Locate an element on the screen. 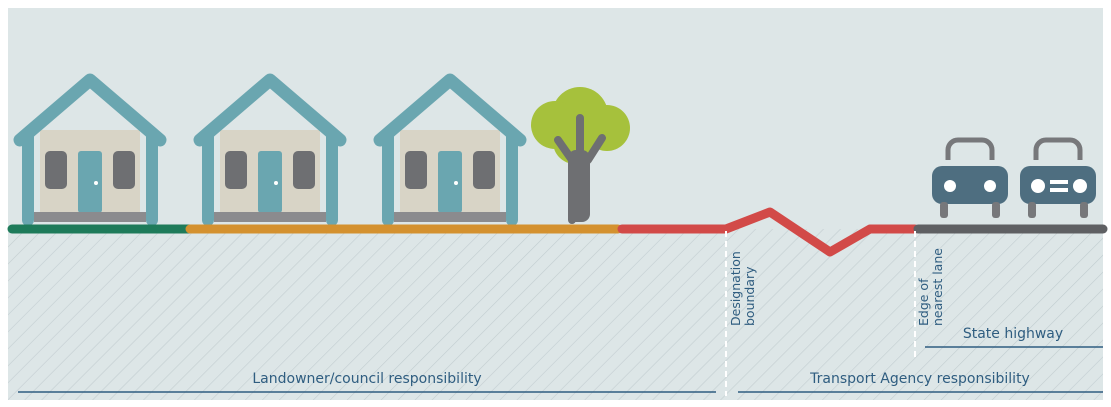  marker-label: Edge of is located at coordinates (923, 302).